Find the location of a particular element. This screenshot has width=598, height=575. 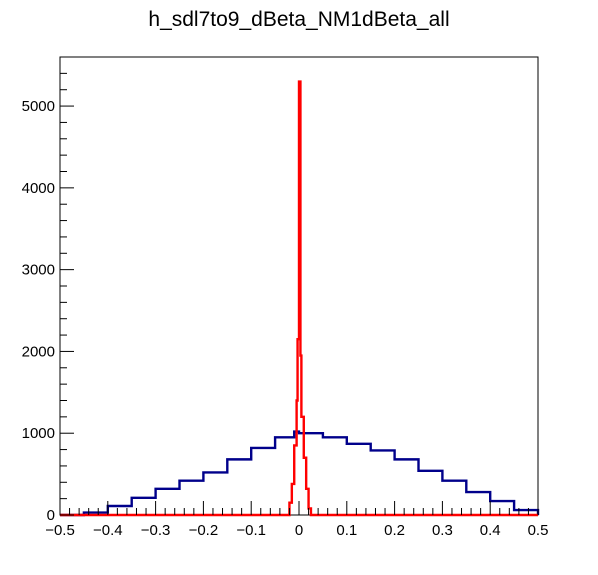

x-tick-label: −0.5 is located at coordinates (60, 530).